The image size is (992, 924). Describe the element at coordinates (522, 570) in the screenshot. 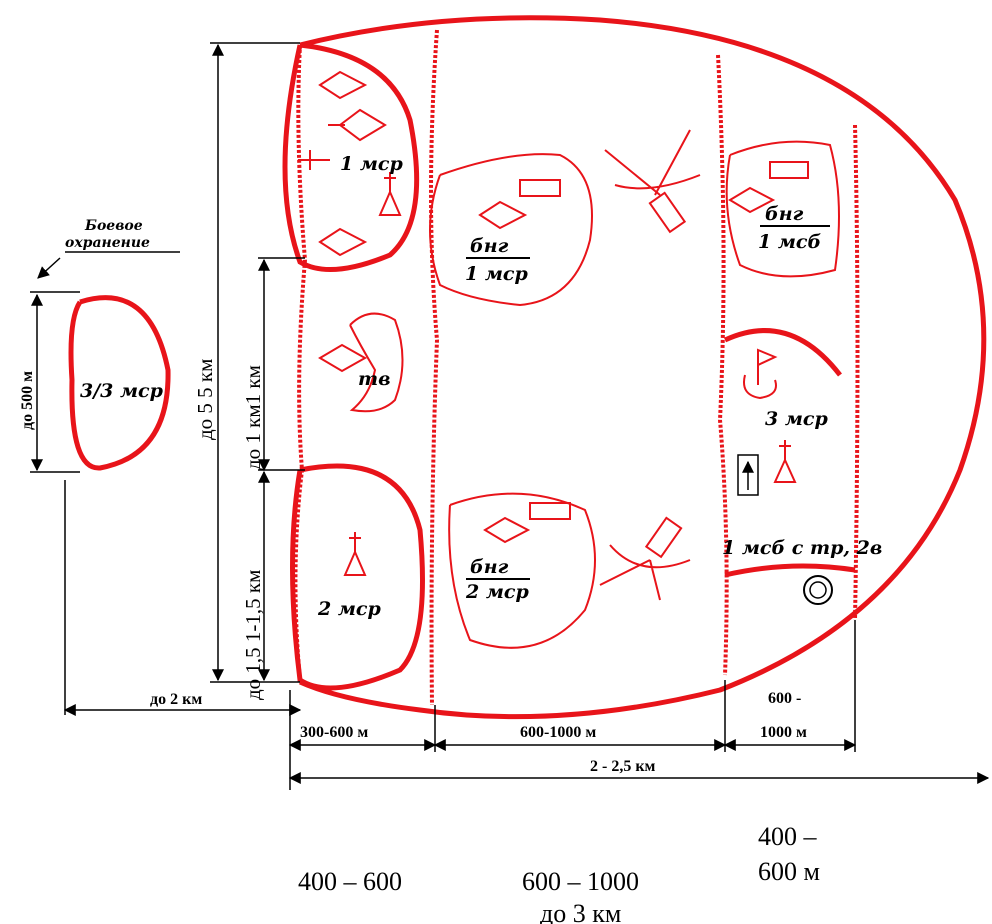

I see `bng2-outline` at that location.